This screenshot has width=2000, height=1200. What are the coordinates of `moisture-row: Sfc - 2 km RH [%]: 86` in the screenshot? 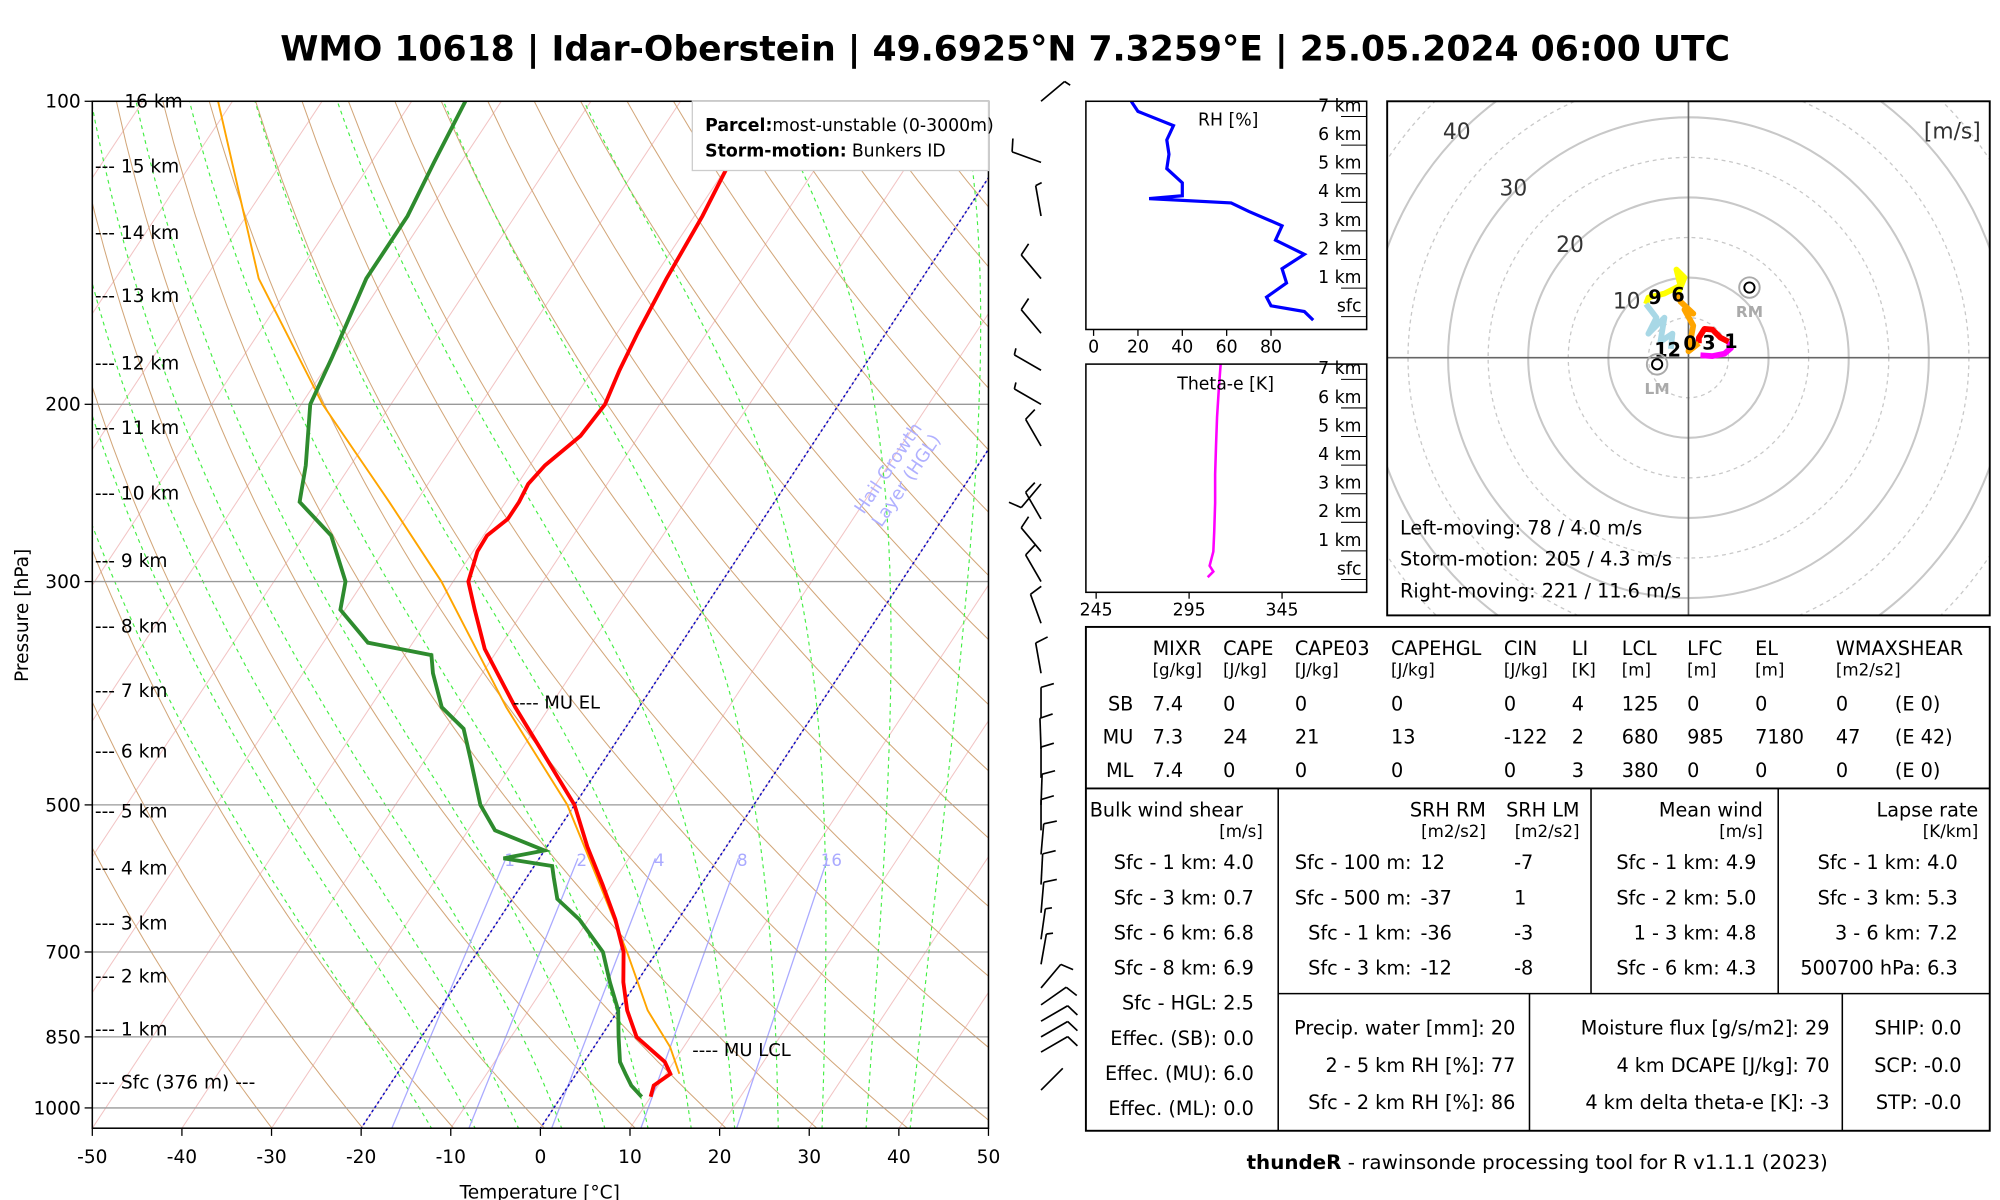 It's located at (1411, 1102).